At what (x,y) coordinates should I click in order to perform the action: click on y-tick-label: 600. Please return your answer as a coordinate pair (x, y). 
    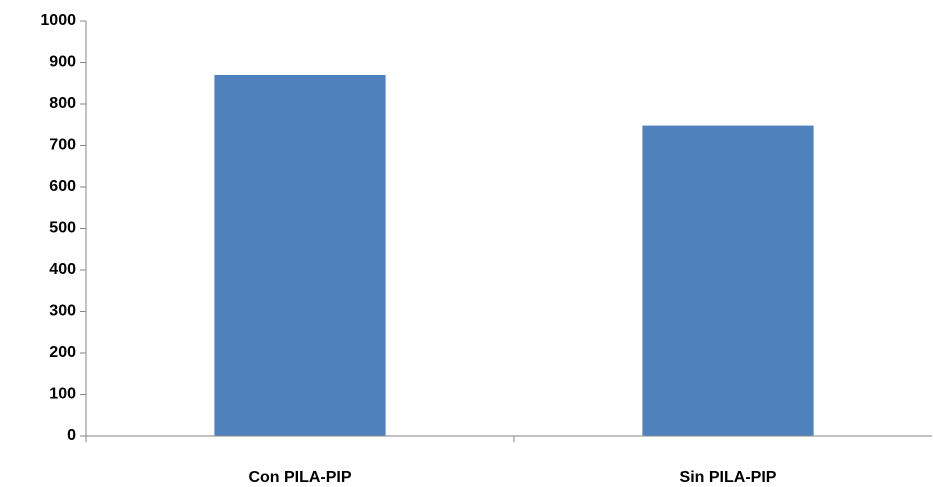
    Looking at the image, I should click on (62, 186).